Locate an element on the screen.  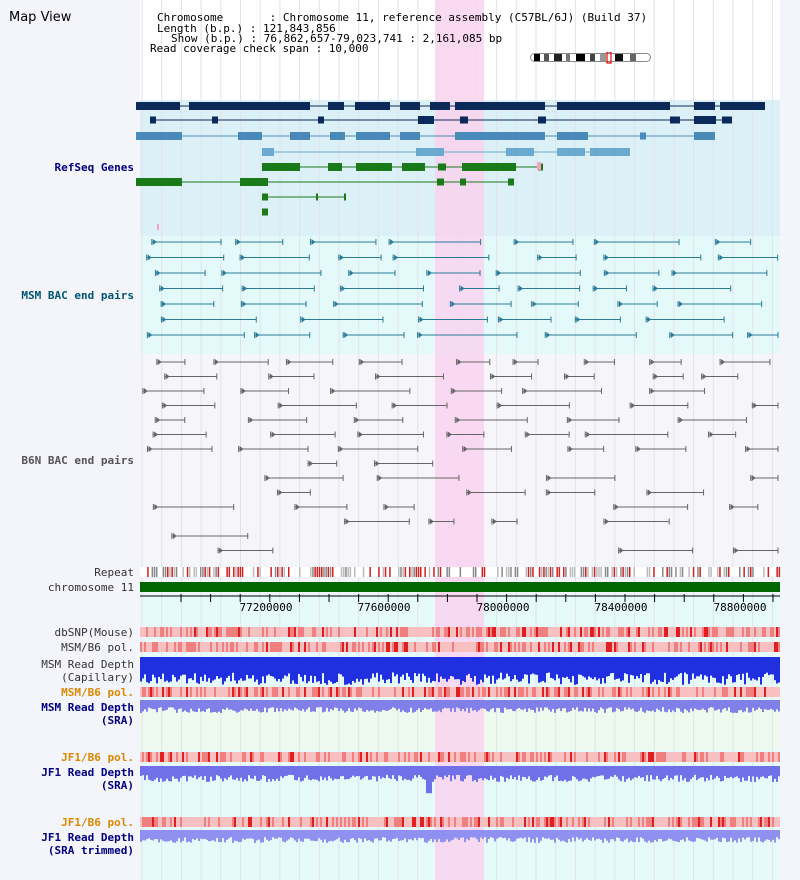
chromosome-ideogram is located at coordinates (590, 58).